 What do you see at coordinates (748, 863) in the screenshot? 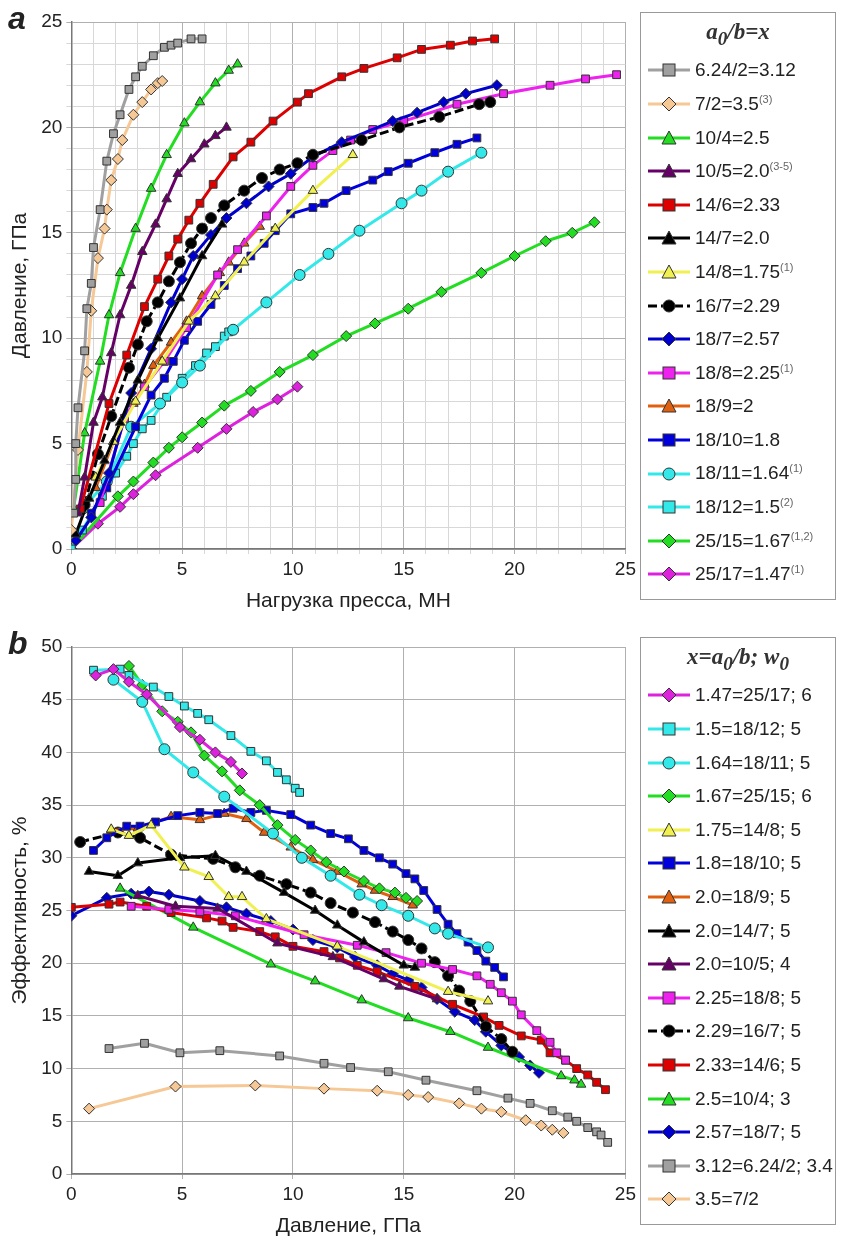
I see `legend-label: 1.8=18/10; 5` at bounding box center [748, 863].